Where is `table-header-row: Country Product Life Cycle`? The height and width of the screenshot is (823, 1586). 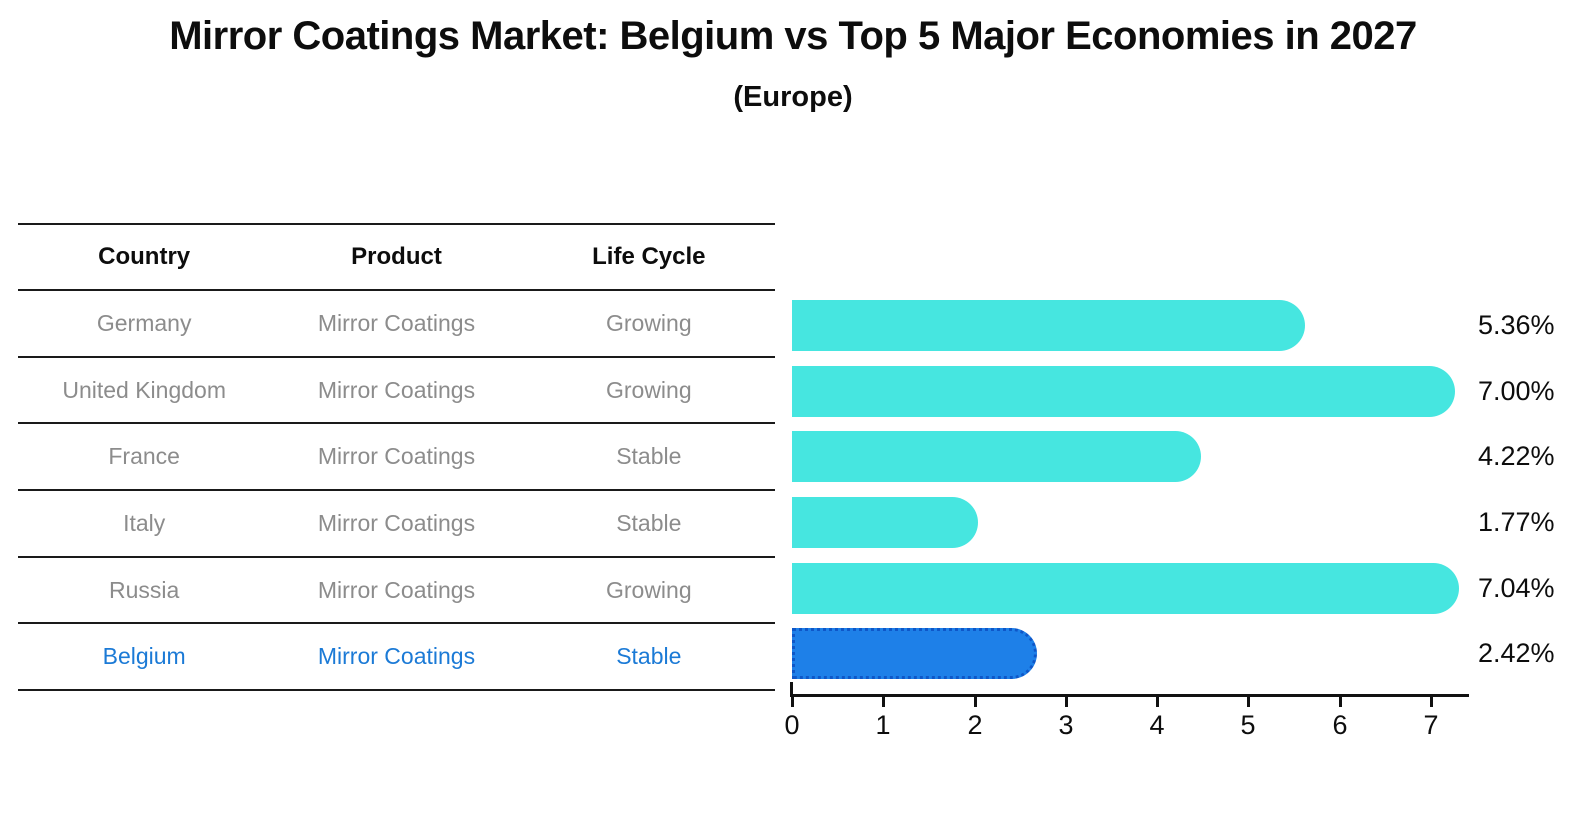
table-header-row: Country Product Life Cycle is located at coordinates (396, 258).